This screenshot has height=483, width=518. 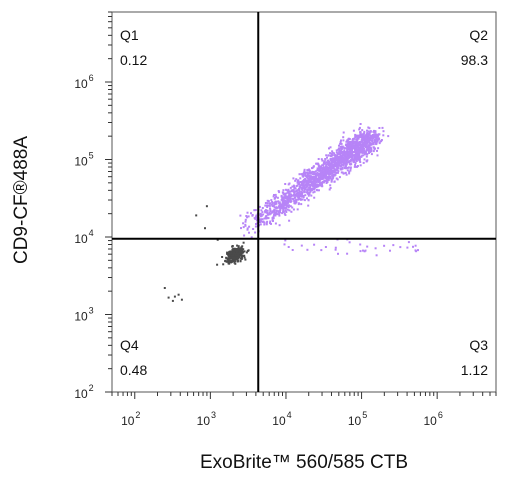 I want to click on y-tick-label: 106, so click(x=83, y=82).